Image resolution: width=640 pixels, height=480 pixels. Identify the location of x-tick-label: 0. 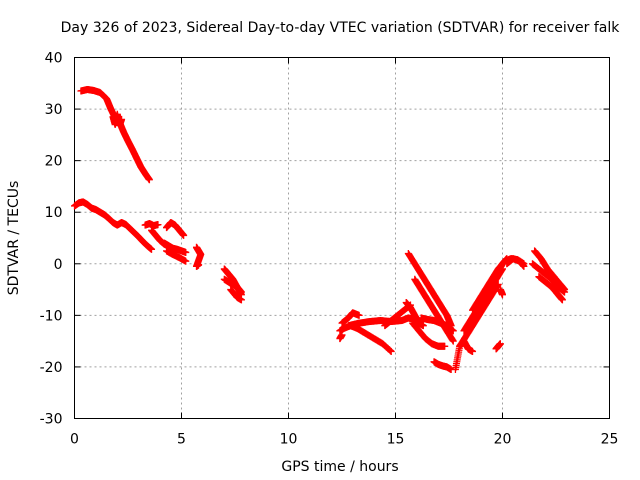
(74, 440).